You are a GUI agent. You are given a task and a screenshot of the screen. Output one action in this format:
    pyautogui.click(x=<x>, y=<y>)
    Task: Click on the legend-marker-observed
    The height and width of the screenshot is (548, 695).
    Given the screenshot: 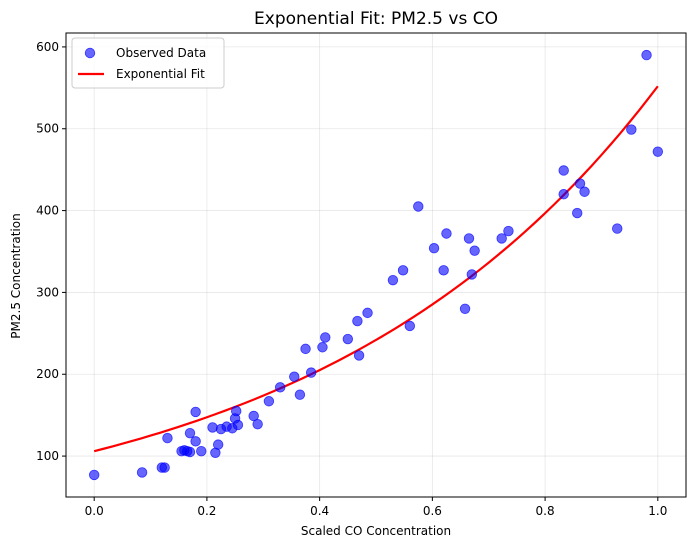 What is the action you would take?
    pyautogui.click(x=90, y=53)
    